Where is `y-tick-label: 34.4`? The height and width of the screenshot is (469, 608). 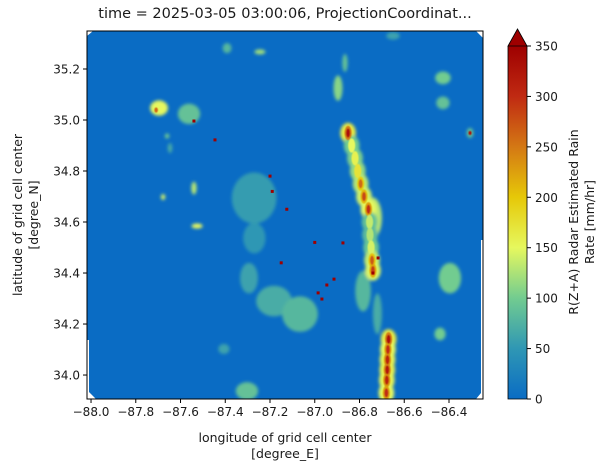
y-tick-label: 34.4 is located at coordinates (66, 274).